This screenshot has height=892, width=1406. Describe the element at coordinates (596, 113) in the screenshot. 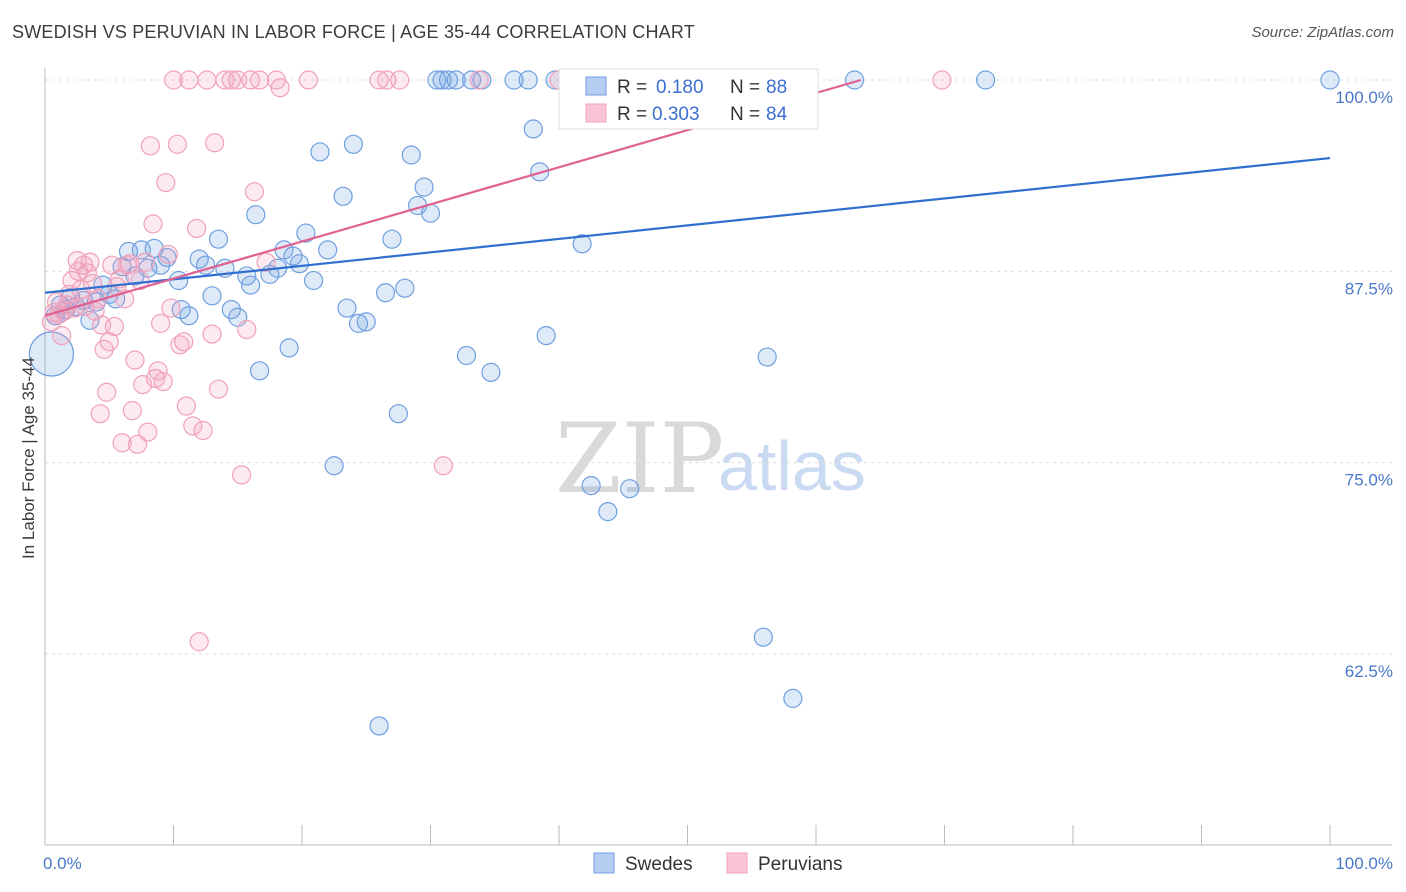

I see `legend-swatch-peruvians` at that location.